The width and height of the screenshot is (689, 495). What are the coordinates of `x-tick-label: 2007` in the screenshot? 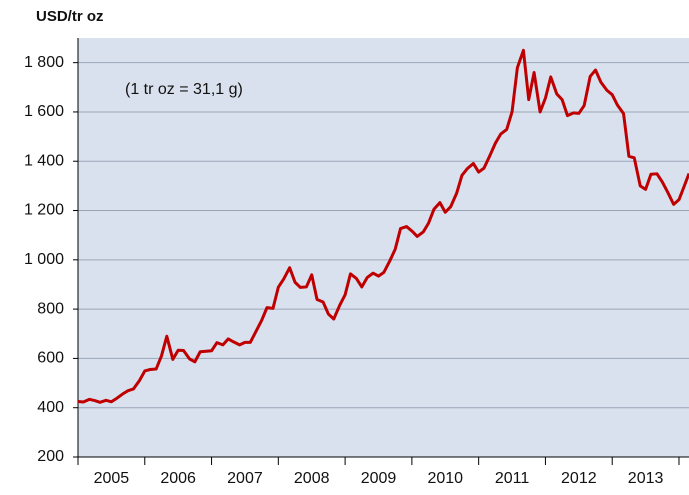 It's located at (245, 478).